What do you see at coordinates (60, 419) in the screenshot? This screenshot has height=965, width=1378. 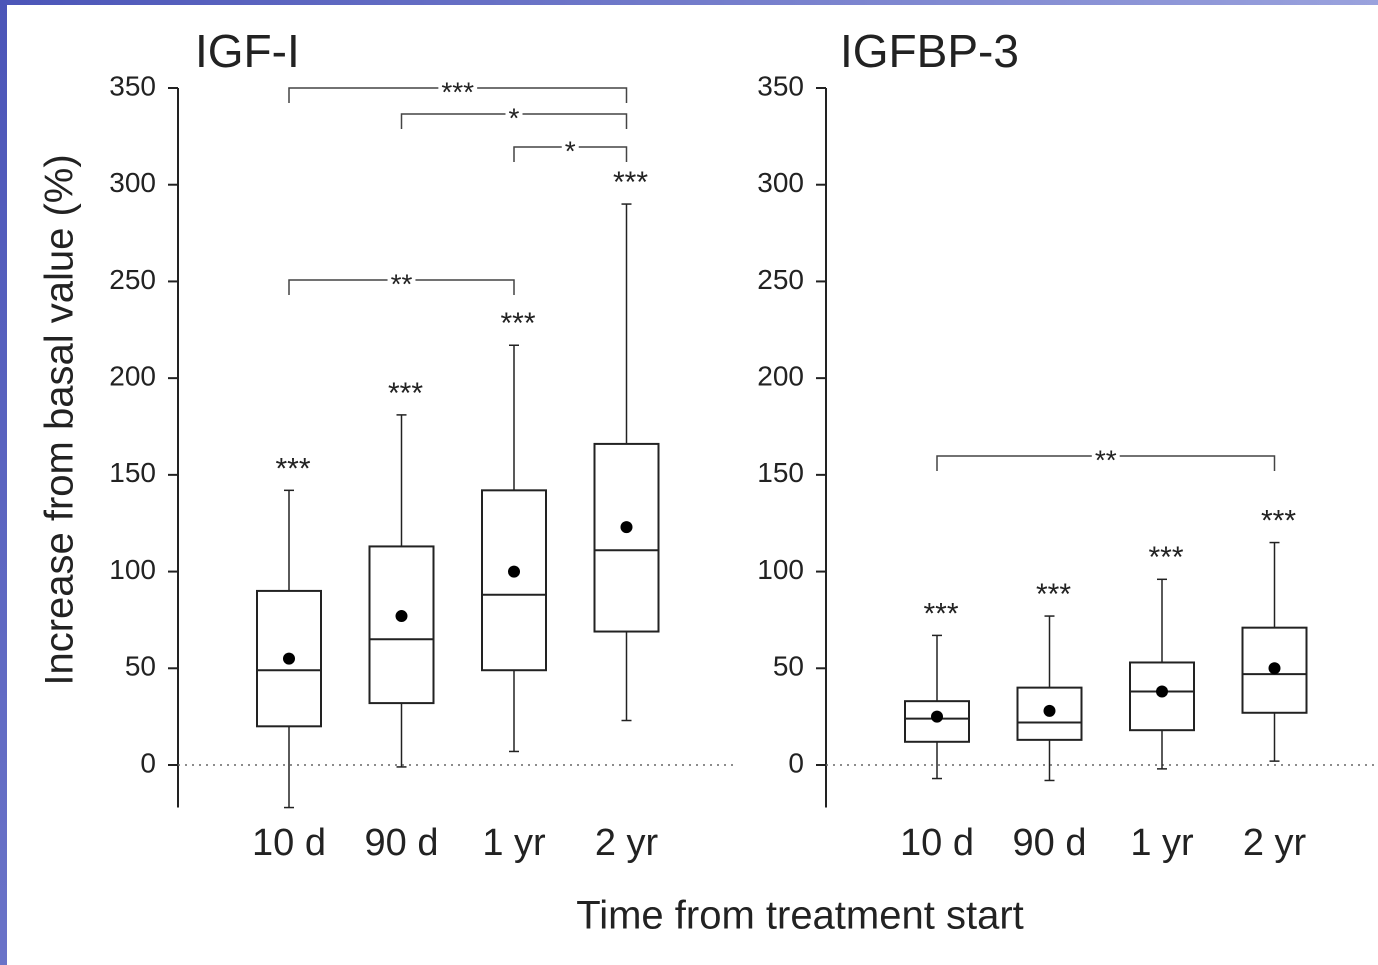 I see `y-axis-label: Increase from basal value (%)` at bounding box center [60, 419].